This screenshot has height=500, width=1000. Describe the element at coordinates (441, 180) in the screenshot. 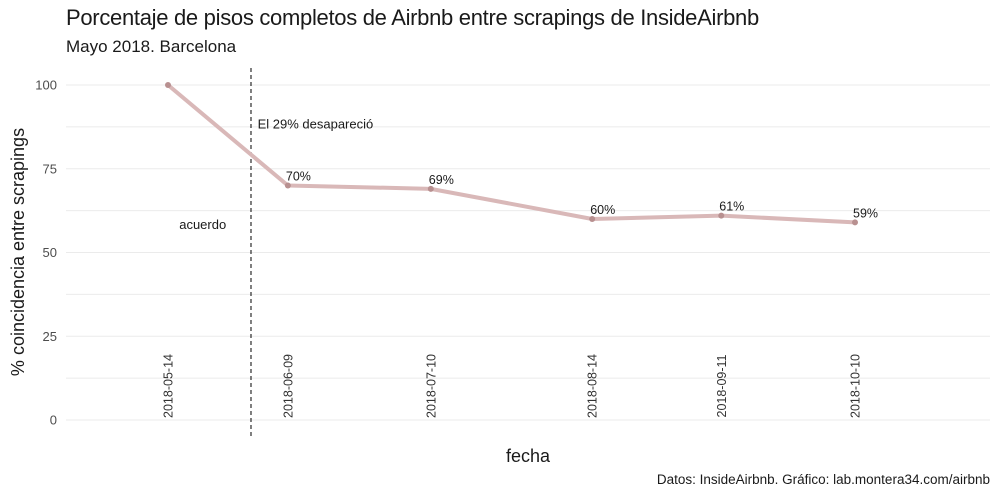

I see `data-label: 69%` at that location.